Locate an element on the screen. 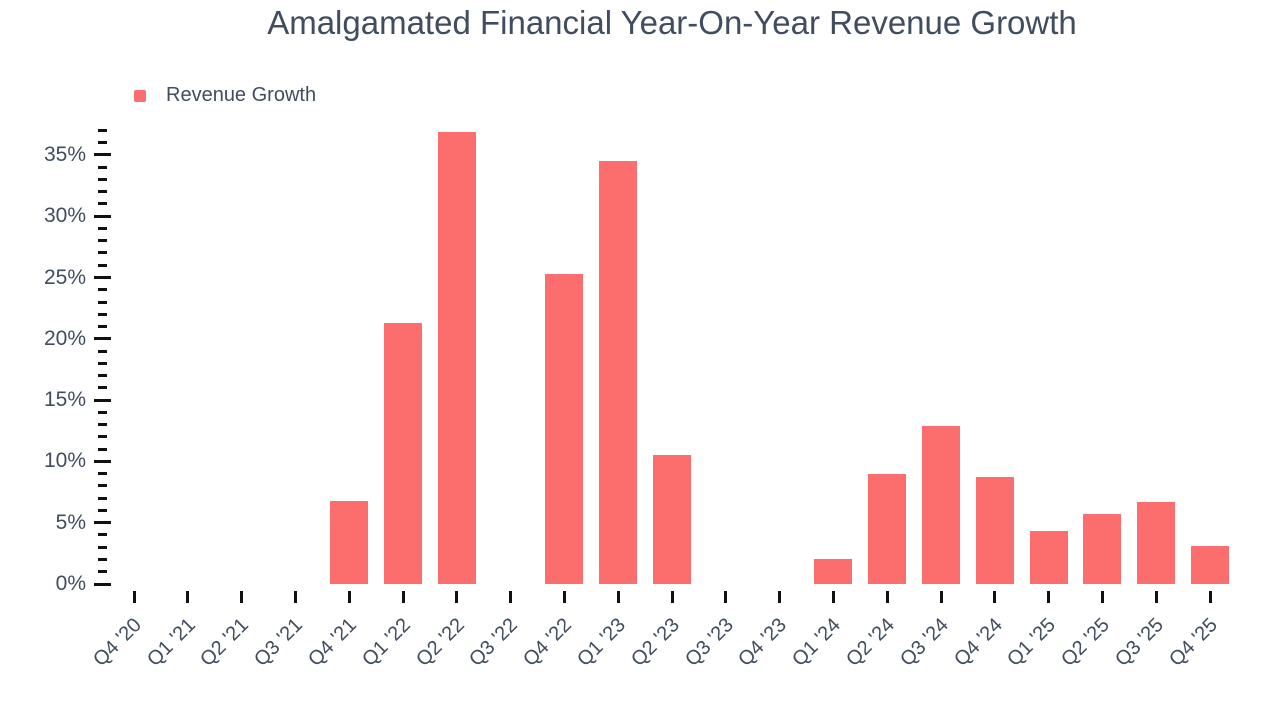 This screenshot has width=1280, height=720. x-axis-label: Q1 '25 is located at coordinates (1032, 642).